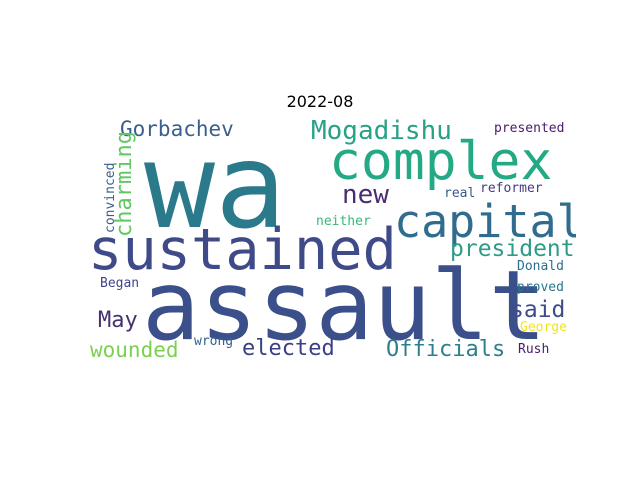 The image size is (640, 480). What do you see at coordinates (344, 306) in the screenshot?
I see `word-assault: assault` at bounding box center [344, 306].